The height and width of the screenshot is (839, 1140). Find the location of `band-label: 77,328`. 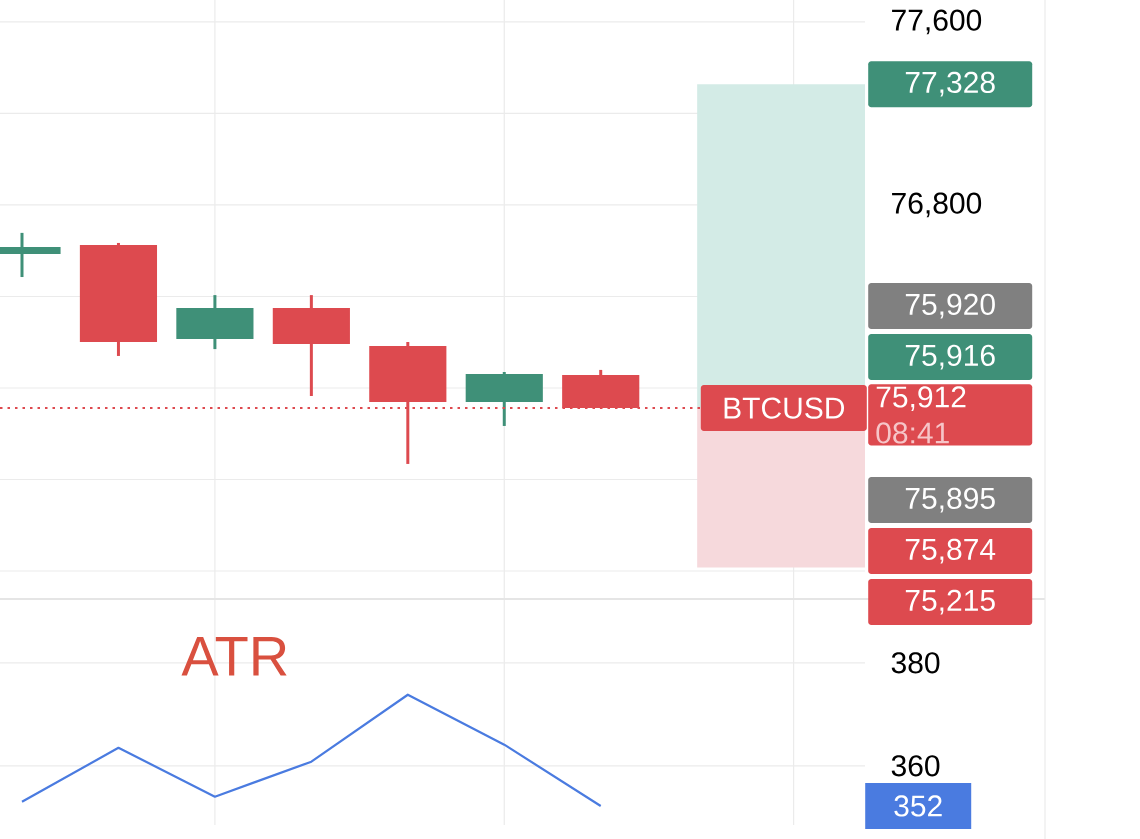

band-label: 77,328 is located at coordinates (950, 84).